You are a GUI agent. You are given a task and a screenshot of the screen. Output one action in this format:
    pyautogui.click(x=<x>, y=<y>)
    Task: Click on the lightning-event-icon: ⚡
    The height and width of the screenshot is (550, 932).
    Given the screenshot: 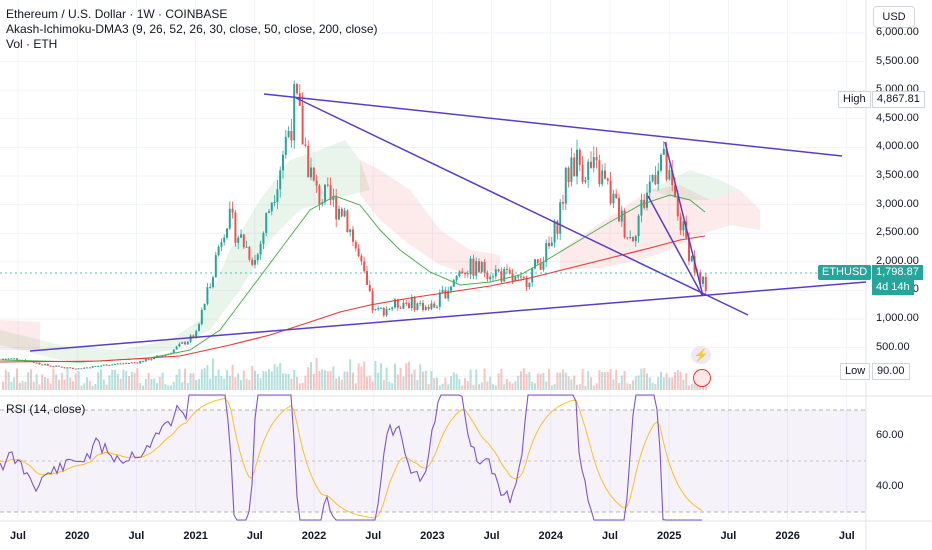 What is the action you would take?
    pyautogui.click(x=701, y=355)
    